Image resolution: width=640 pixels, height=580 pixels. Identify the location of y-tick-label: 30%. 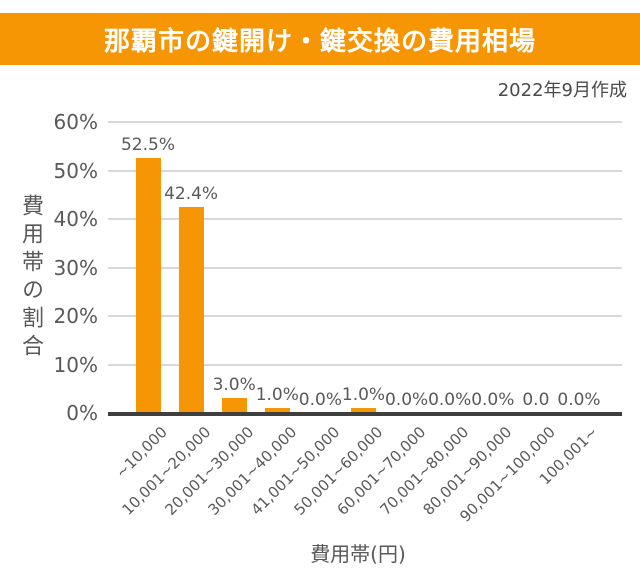
(75, 267).